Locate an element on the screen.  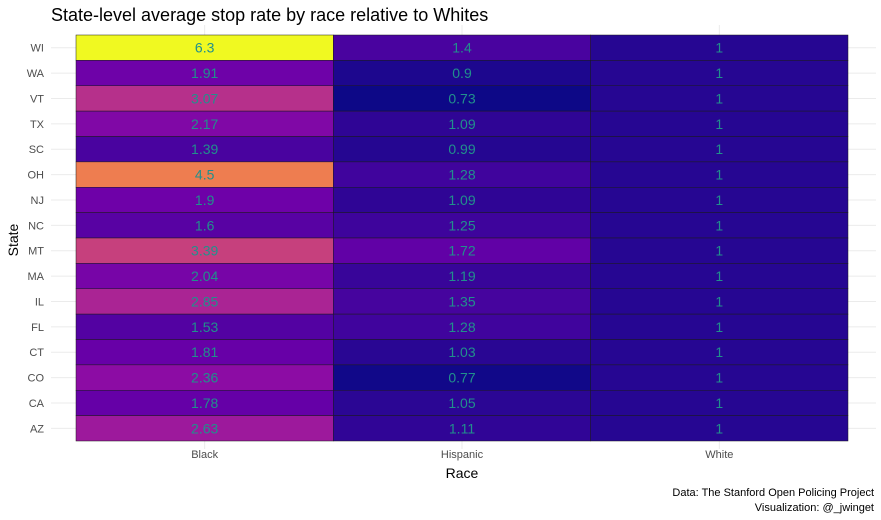
cell-value-label: 1.4 is located at coordinates (462, 48).